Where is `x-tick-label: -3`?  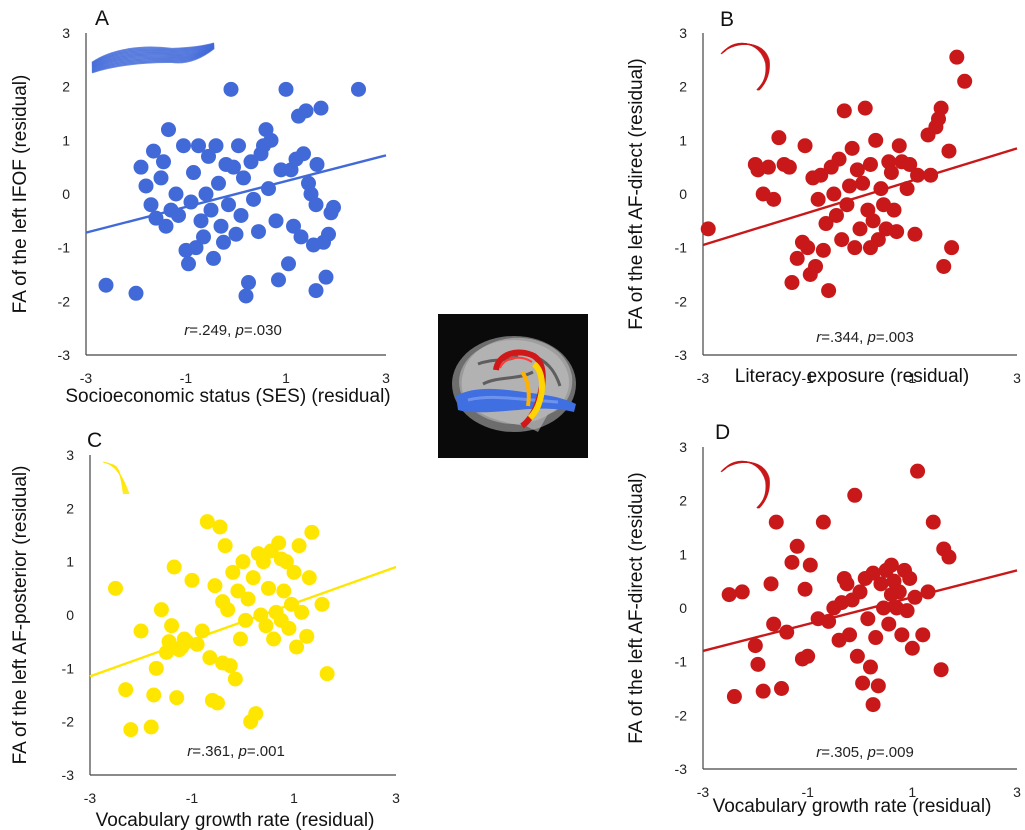 x-tick-label: -3 is located at coordinates (703, 378).